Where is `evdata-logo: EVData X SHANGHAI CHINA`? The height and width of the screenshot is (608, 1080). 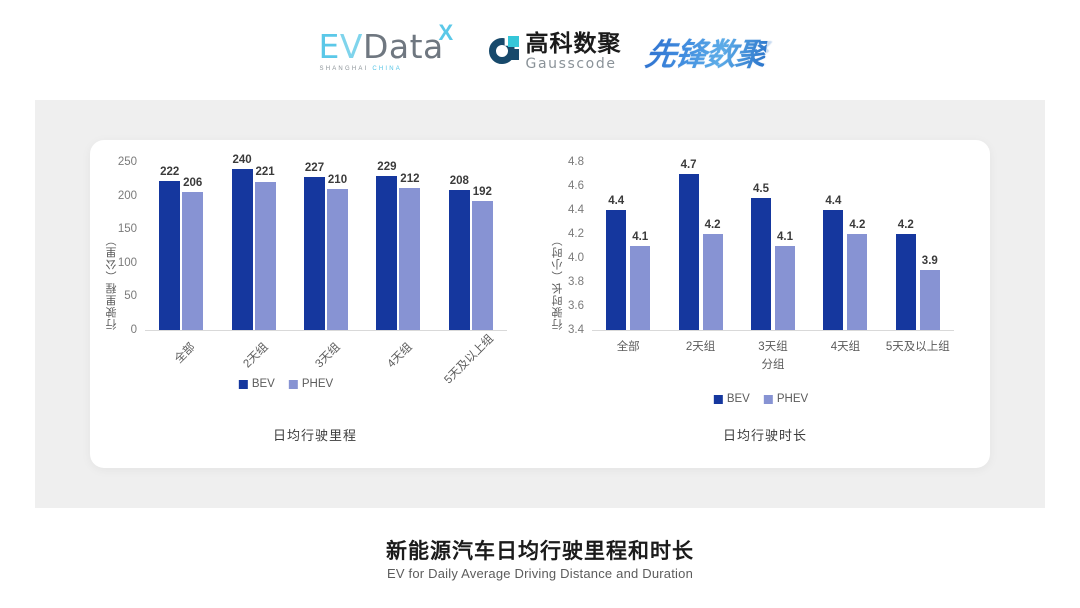 evdata-logo: EVData X SHANGHAI CHINA is located at coordinates (390, 49).